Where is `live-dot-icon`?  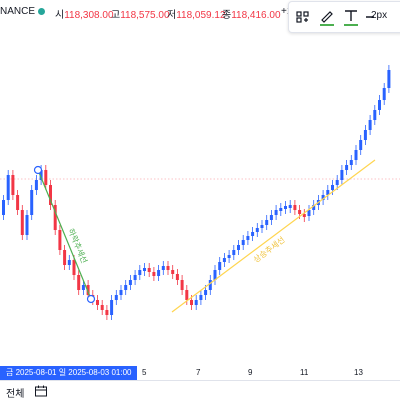
live-dot-icon is located at coordinates (41, 11).